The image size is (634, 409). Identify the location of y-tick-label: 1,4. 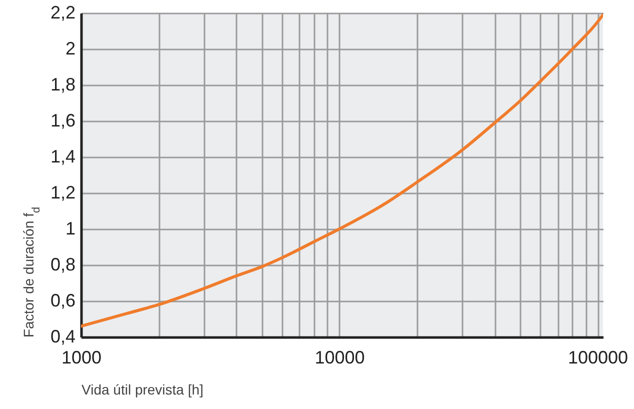
(63, 156).